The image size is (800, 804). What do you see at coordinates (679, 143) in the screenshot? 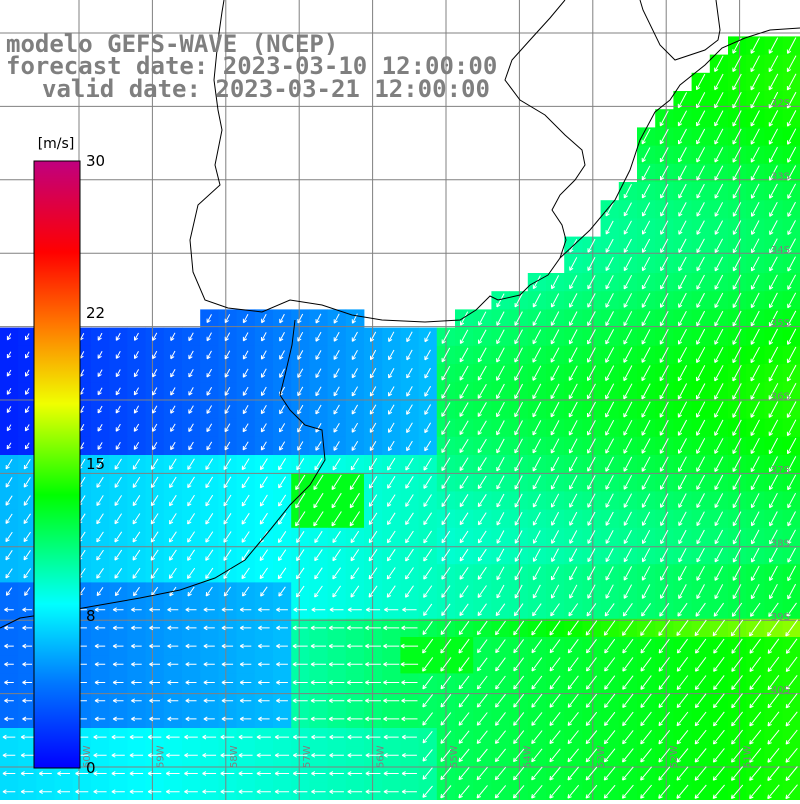
I see `coastline-east` at bounding box center [679, 143].